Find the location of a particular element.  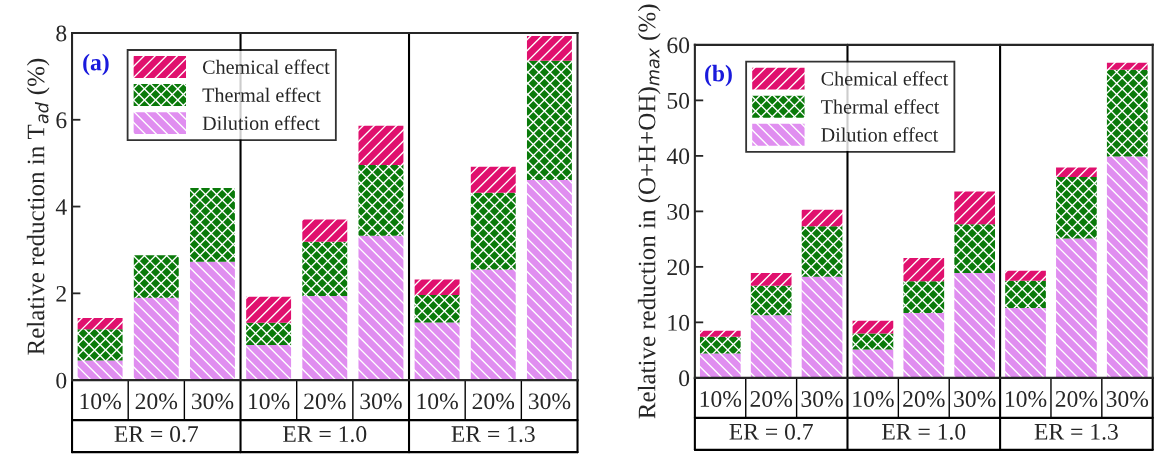

text: (b) is located at coordinates (718, 75).